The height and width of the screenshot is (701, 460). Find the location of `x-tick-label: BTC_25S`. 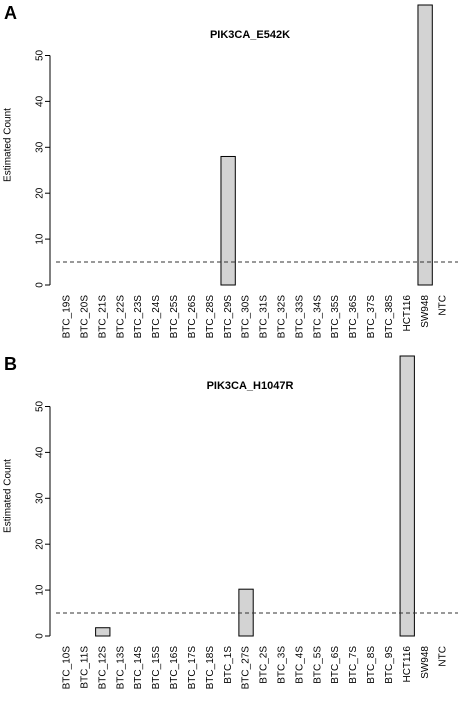

x-tick-label: BTC_25S is located at coordinates (174, 317).